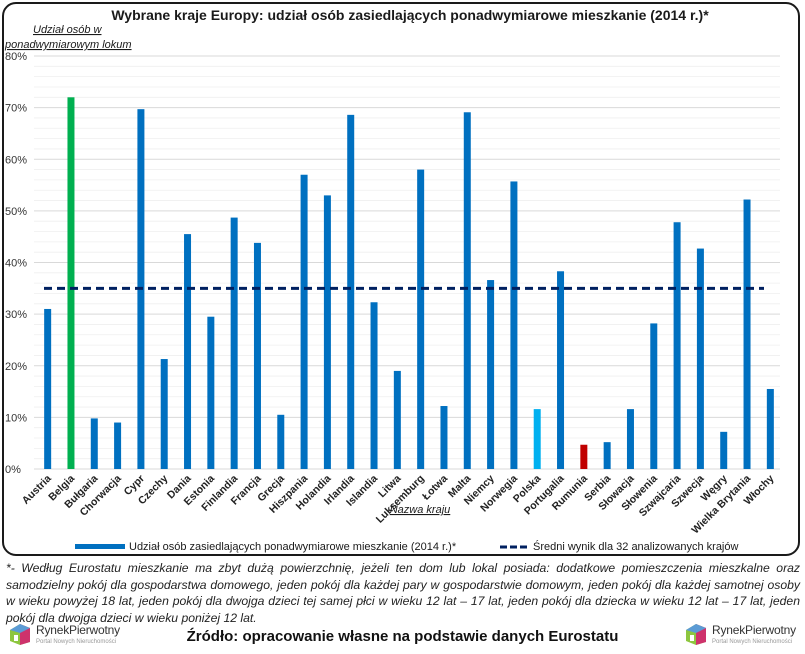 The height and width of the screenshot is (654, 805). Describe the element at coordinates (68, 45) in the screenshot. I see `y-axis-title-line2: ponadwymiarowym lokum` at that location.